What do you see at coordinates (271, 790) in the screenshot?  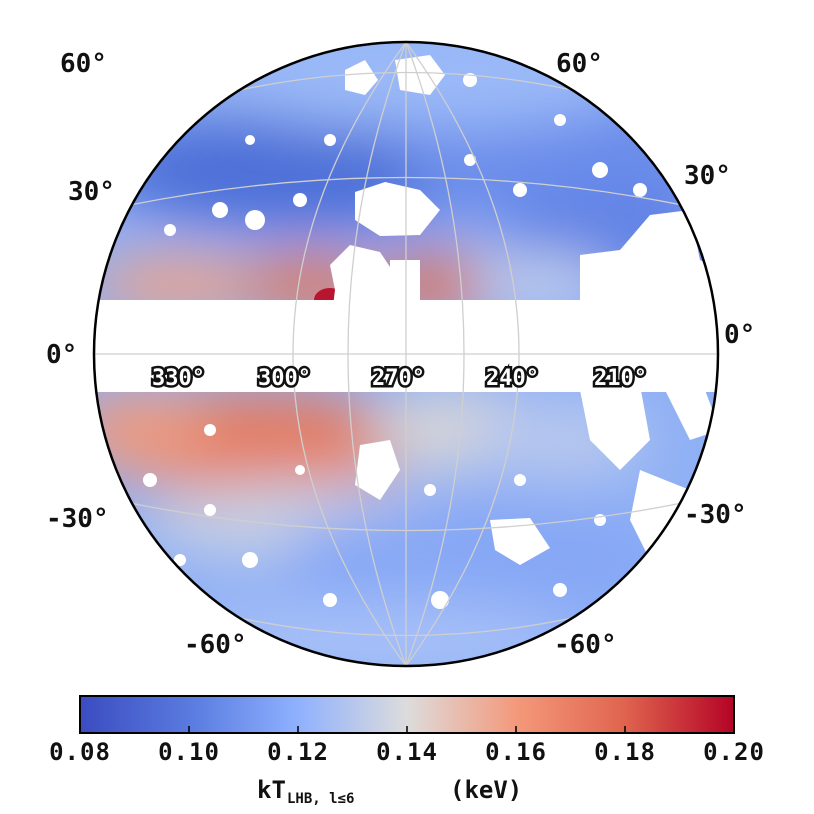 I see `colorbar-title-main: kT` at bounding box center [271, 790].